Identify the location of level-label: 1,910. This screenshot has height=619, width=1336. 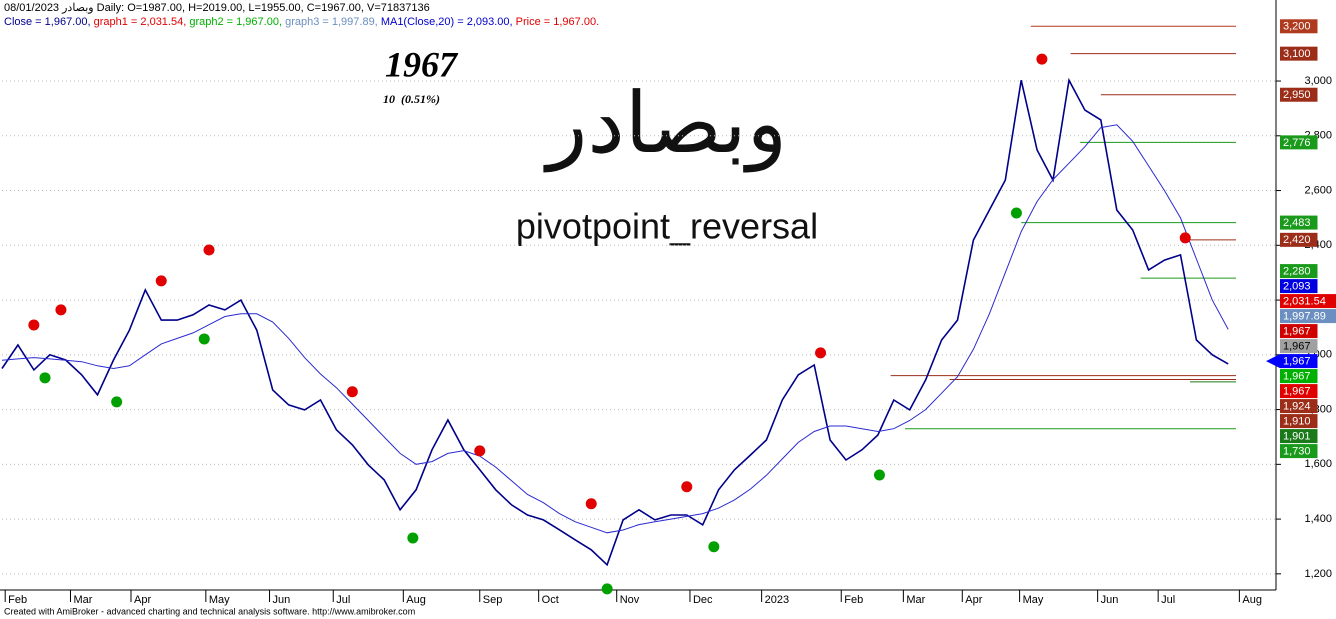
(1297, 421).